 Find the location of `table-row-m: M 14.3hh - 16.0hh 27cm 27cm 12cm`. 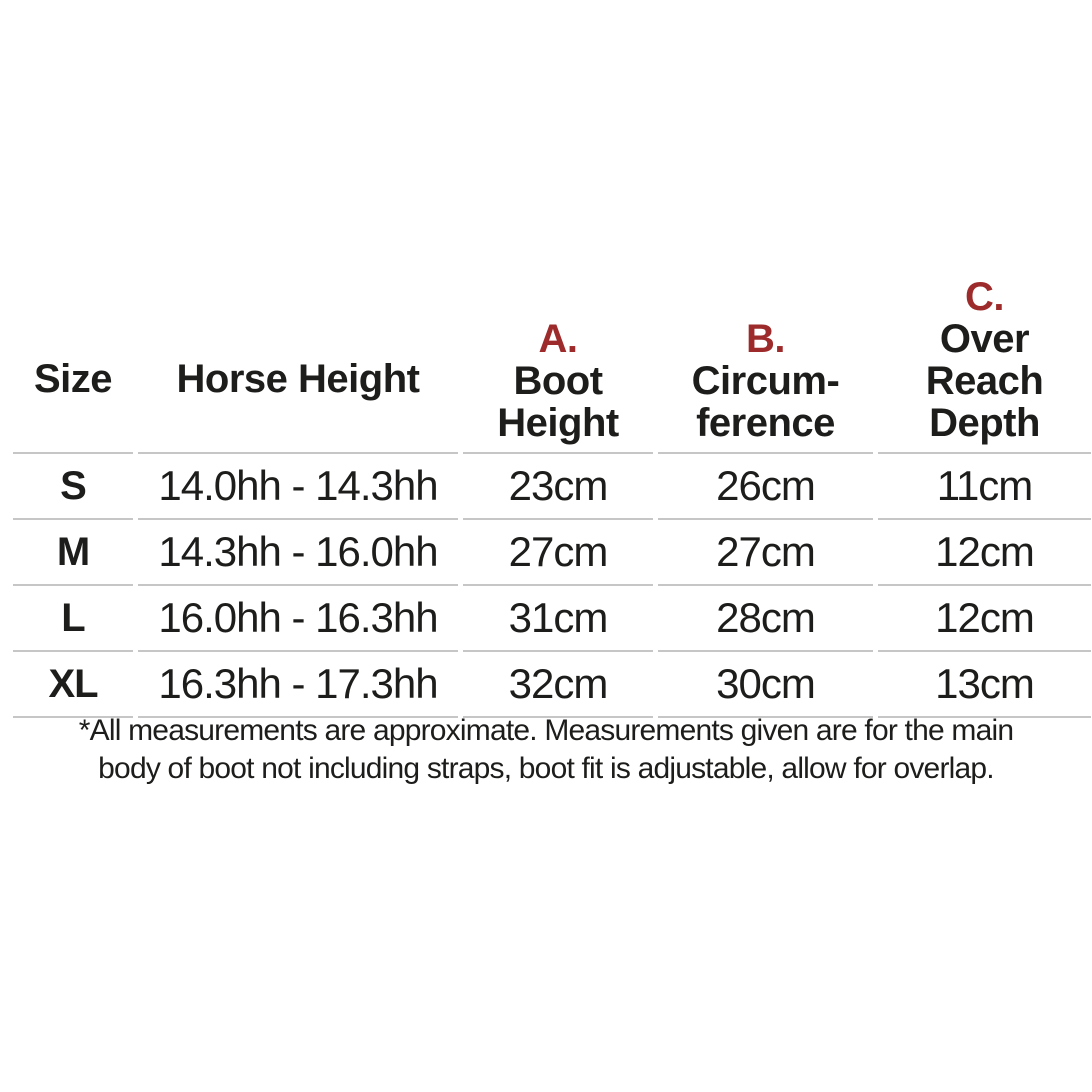

table-row-m: M 14.3hh - 16.0hh 27cm 27cm 12cm is located at coordinates (552, 553).